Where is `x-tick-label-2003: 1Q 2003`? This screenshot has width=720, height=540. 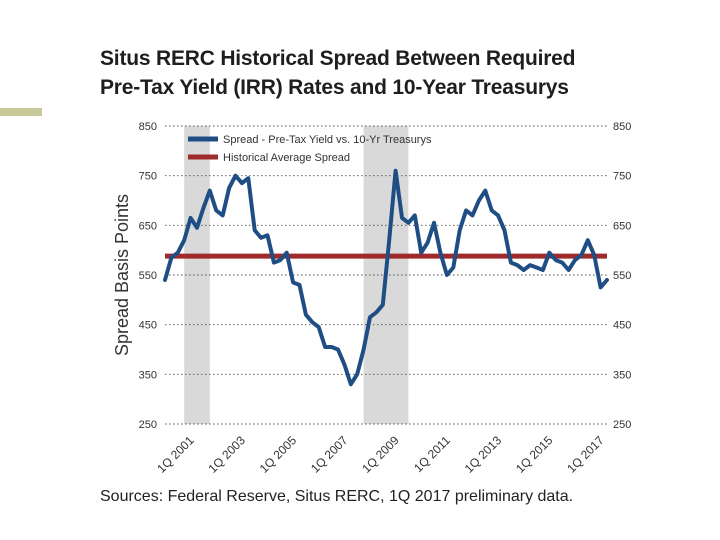
x-tick-label-2003: 1Q 2003 is located at coordinates (227, 454).